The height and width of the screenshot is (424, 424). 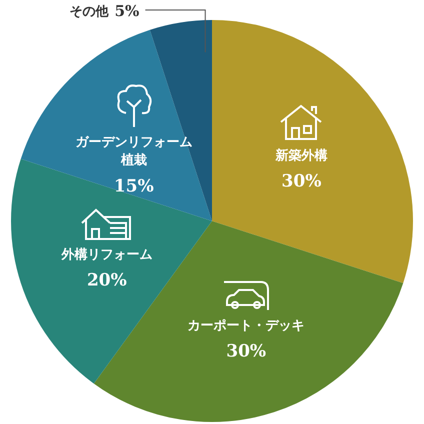 What do you see at coordinates (106, 255) in the screenshot?
I see `slice-label: 外構リフォーム` at bounding box center [106, 255].